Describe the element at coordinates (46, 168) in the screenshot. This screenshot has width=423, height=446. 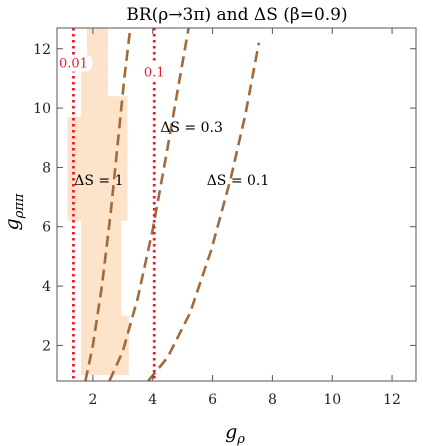
I see `y-tick-label-3: 8` at that location.